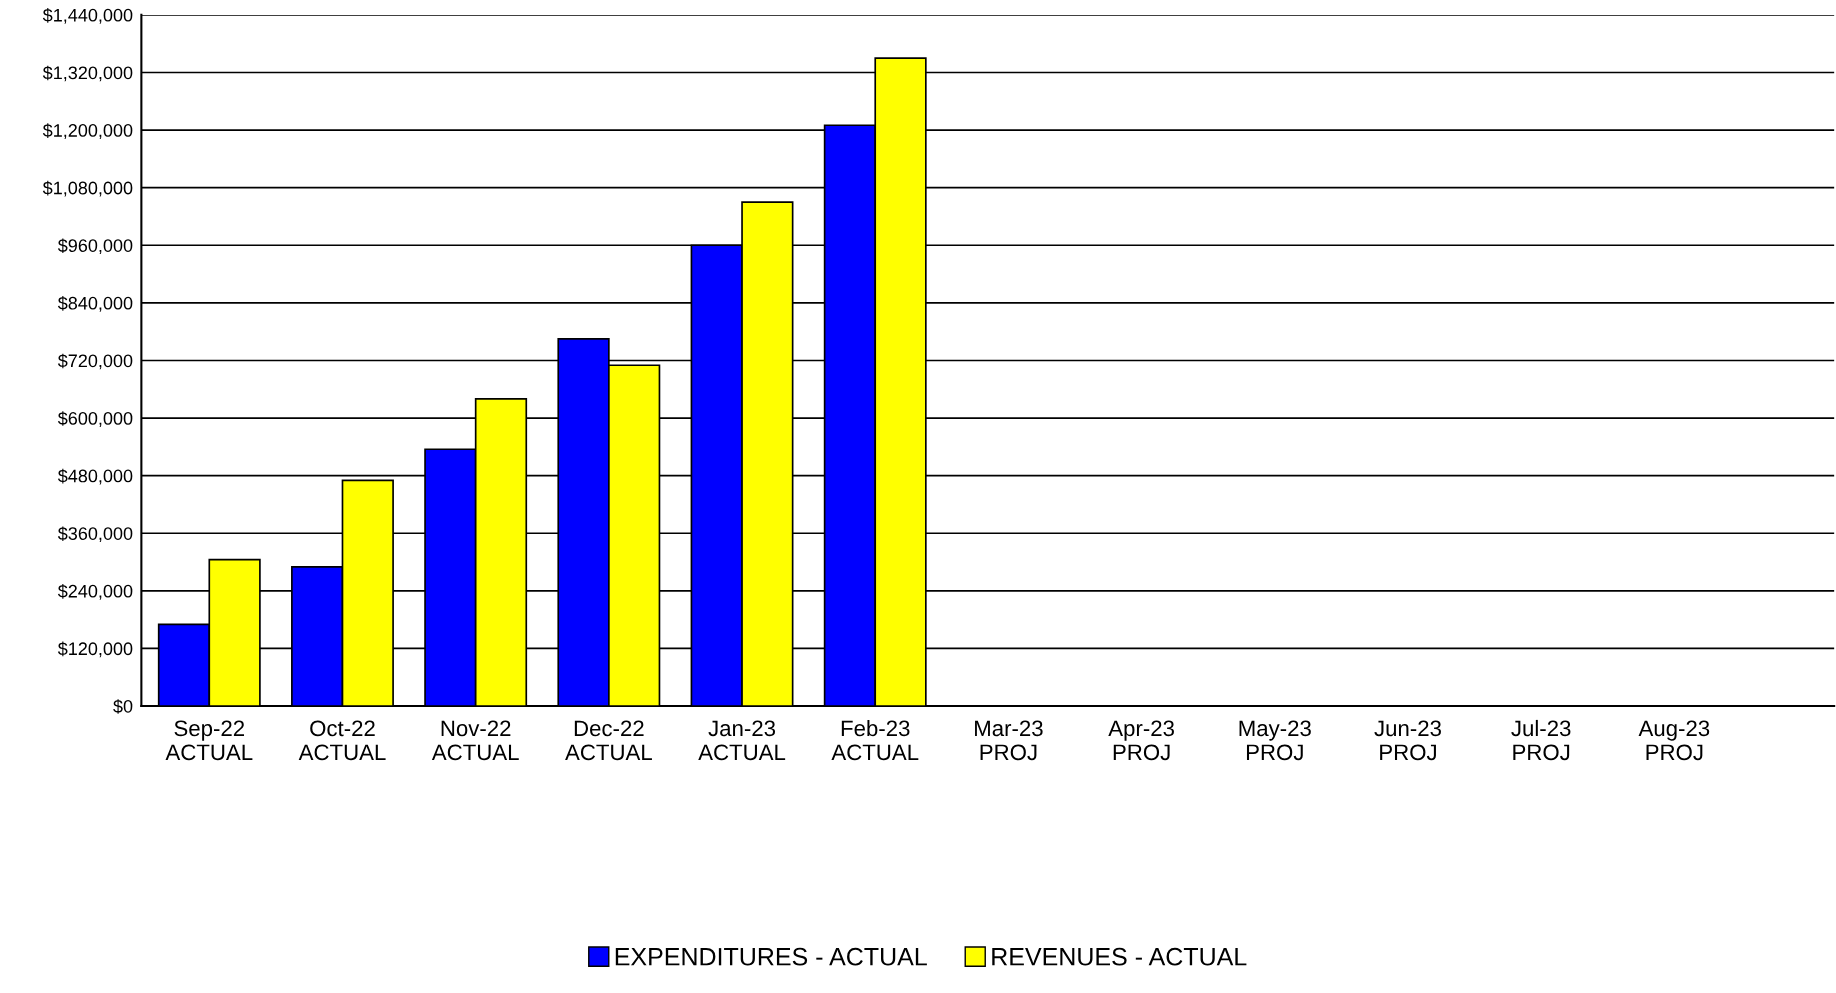 This screenshot has width=1836, height=993. What do you see at coordinates (95, 419) in the screenshot?
I see `y-tick-label: $600,000` at bounding box center [95, 419].